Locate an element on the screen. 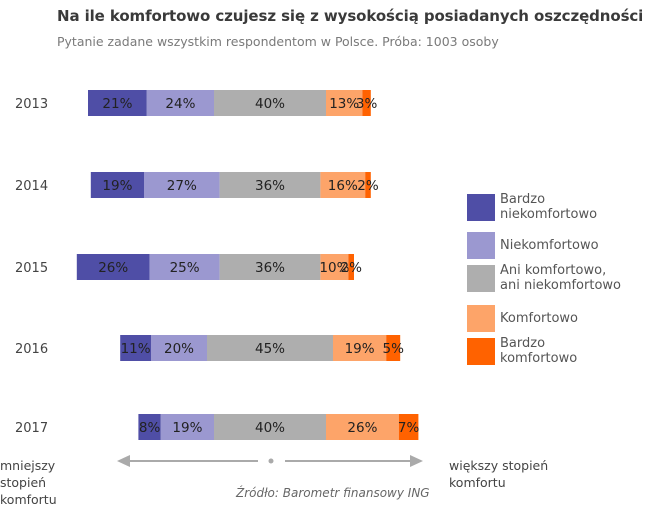 This screenshot has height=508, width=645. bar-2013-niekomfortowo is located at coordinates (180, 103).